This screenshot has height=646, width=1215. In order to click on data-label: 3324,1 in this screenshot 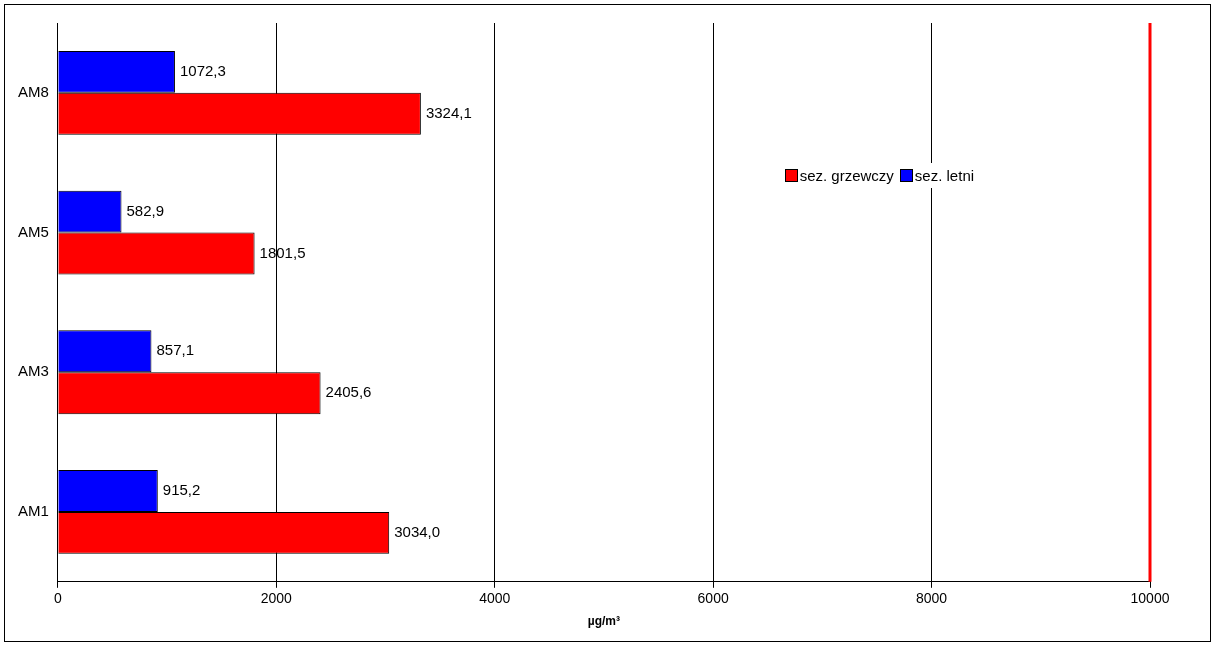, I will do `click(448, 112)`.